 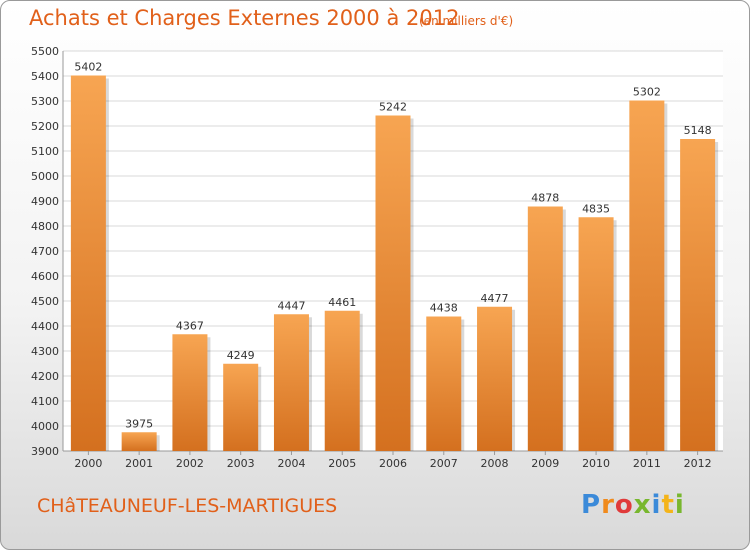 What do you see at coordinates (45, 251) in the screenshot?
I see `y-tick-label: 4700` at bounding box center [45, 251].